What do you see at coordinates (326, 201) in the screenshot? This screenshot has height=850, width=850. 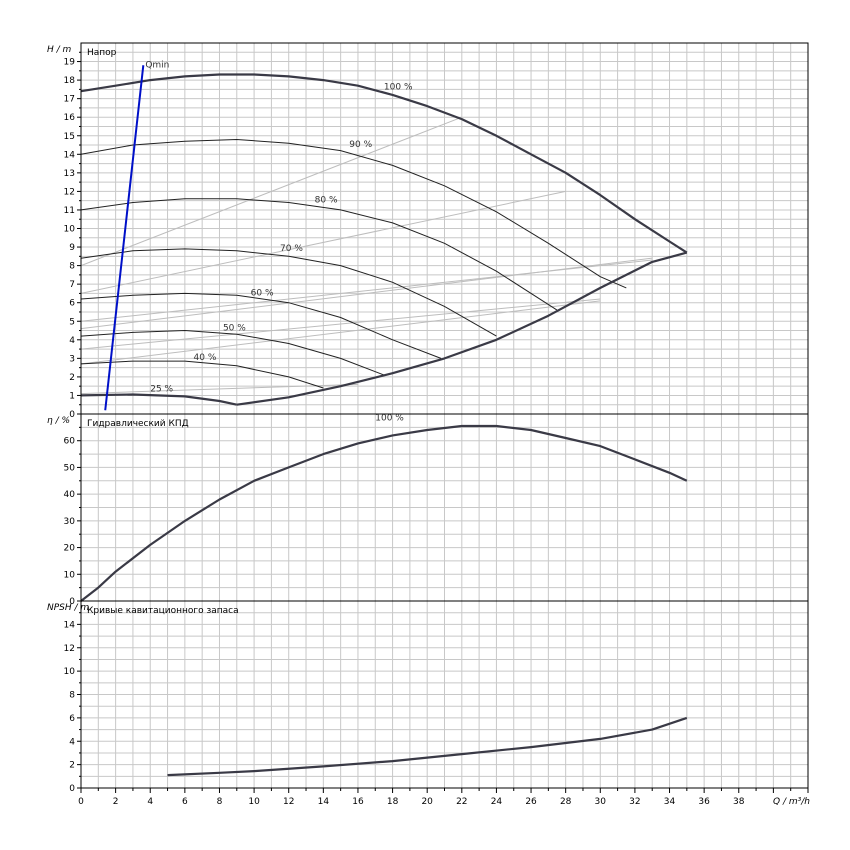 I see `curve-label: 80 %` at bounding box center [326, 201].